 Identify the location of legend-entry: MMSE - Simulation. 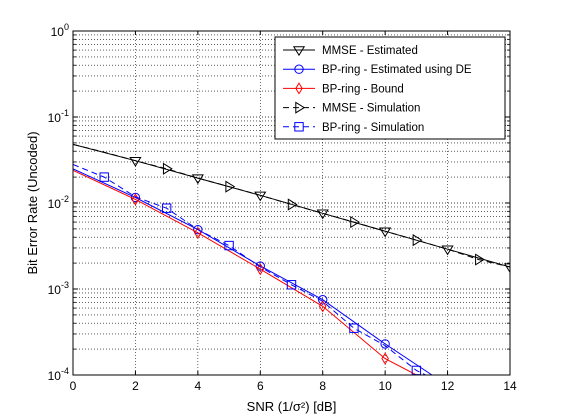
(351, 108).